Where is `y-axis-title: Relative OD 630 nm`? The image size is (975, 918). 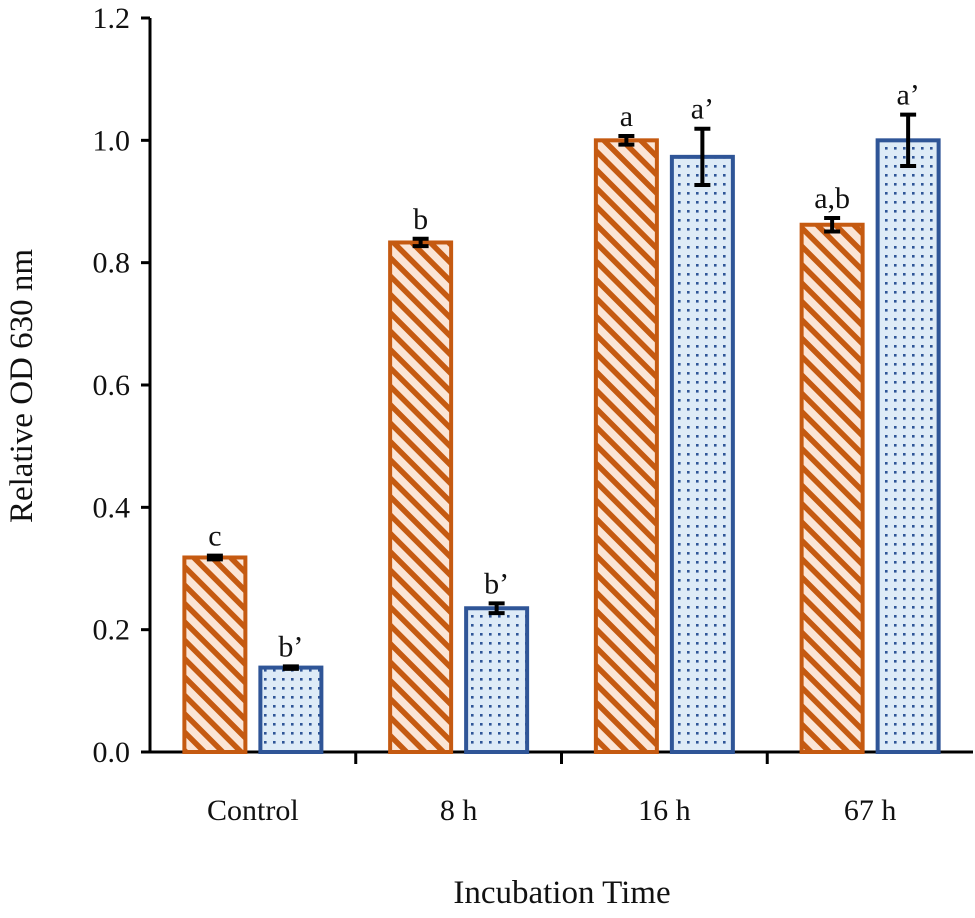 y-axis-title: Relative OD 630 nm is located at coordinates (22, 386).